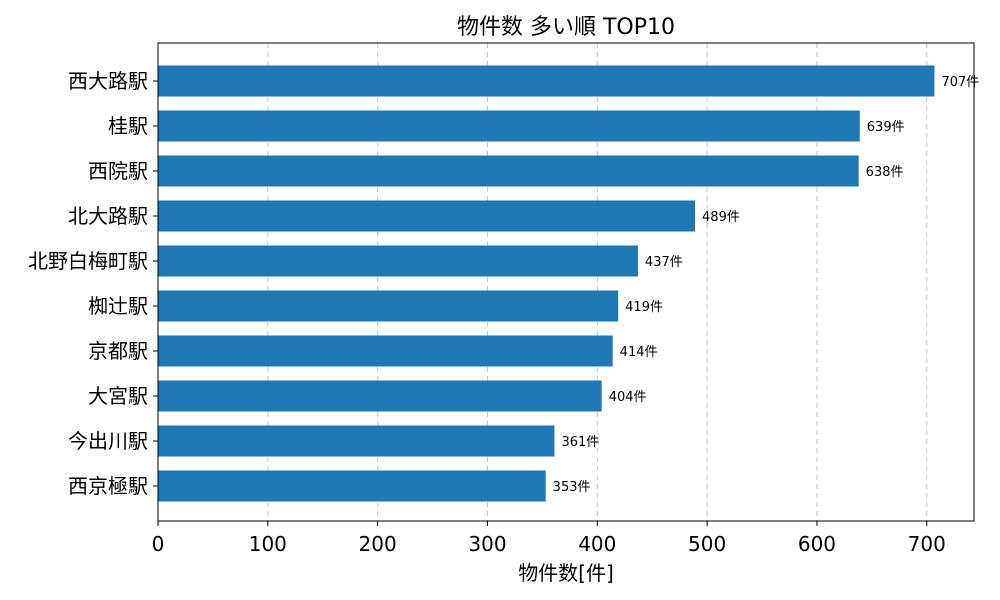 The image size is (1000, 600). I want to click on data-label: 414件, so click(639, 352).